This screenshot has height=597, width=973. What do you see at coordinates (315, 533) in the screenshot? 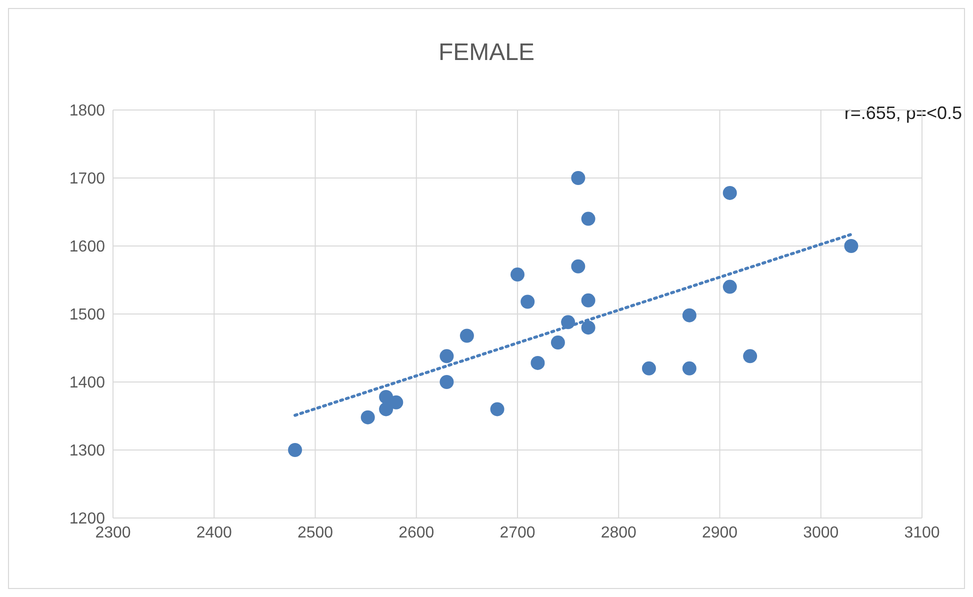
I see `x-tick-label: 2500` at bounding box center [315, 533].